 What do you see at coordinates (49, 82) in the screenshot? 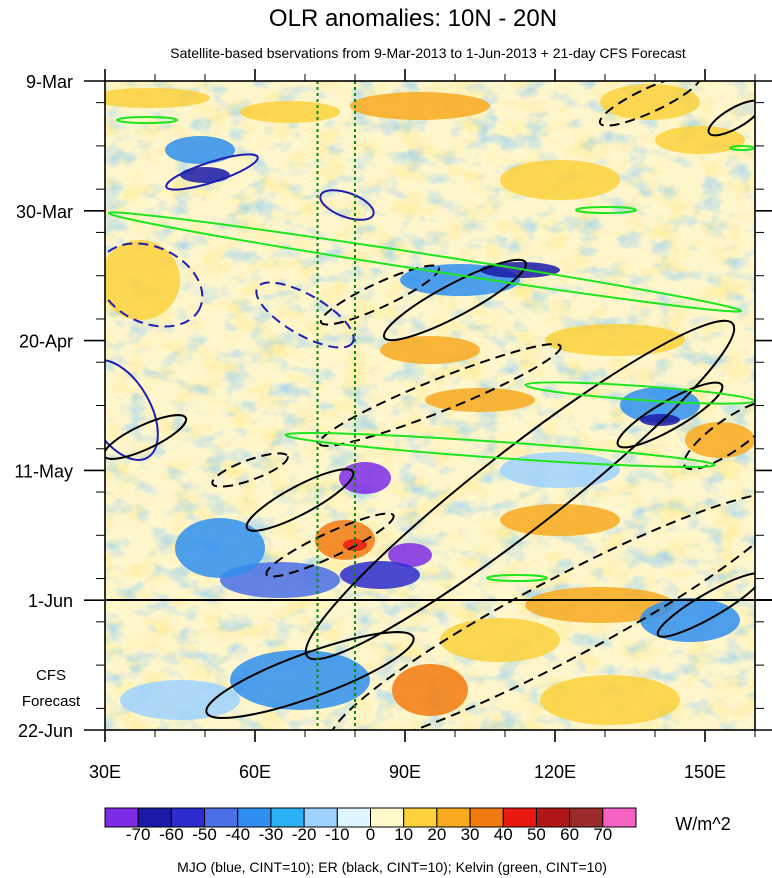
I see `y-tick-label: 9-Mar` at bounding box center [49, 82].